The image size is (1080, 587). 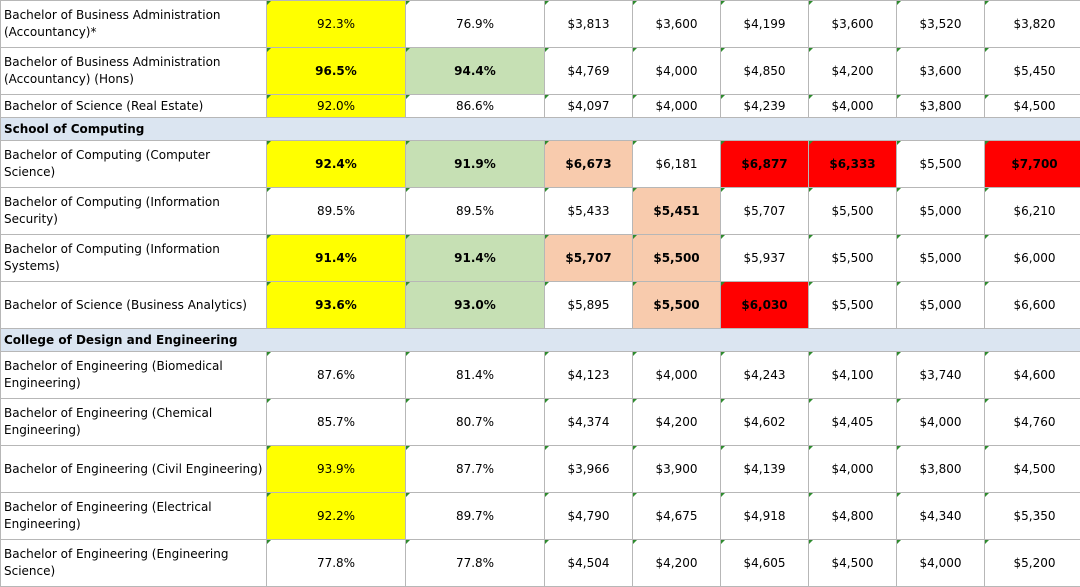 I want to click on value-cell-col-2: 87.7%, so click(x=475, y=469).